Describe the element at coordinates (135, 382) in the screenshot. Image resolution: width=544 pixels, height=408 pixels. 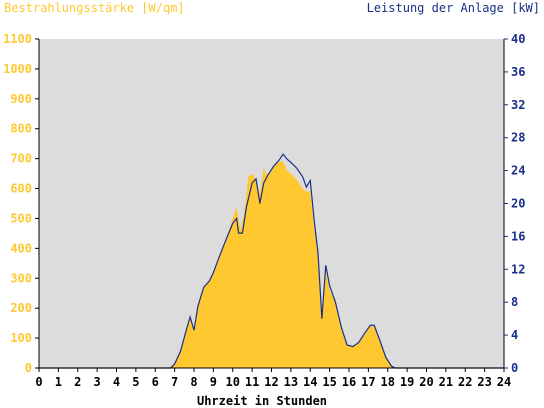
I see `x-tick-label: 5` at that location.